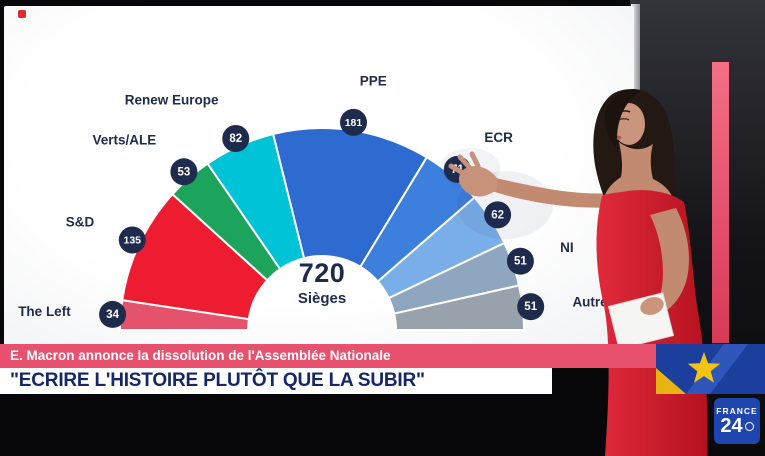 This screenshot has width=765, height=456. Describe the element at coordinates (710, 369) in the screenshot. I see `eu-flag-graphic` at that location.